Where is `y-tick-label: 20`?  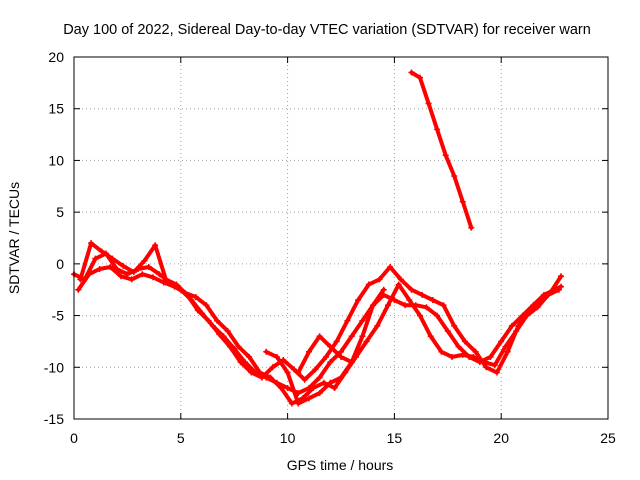
y-tick-label: 20 is located at coordinates (56, 57).